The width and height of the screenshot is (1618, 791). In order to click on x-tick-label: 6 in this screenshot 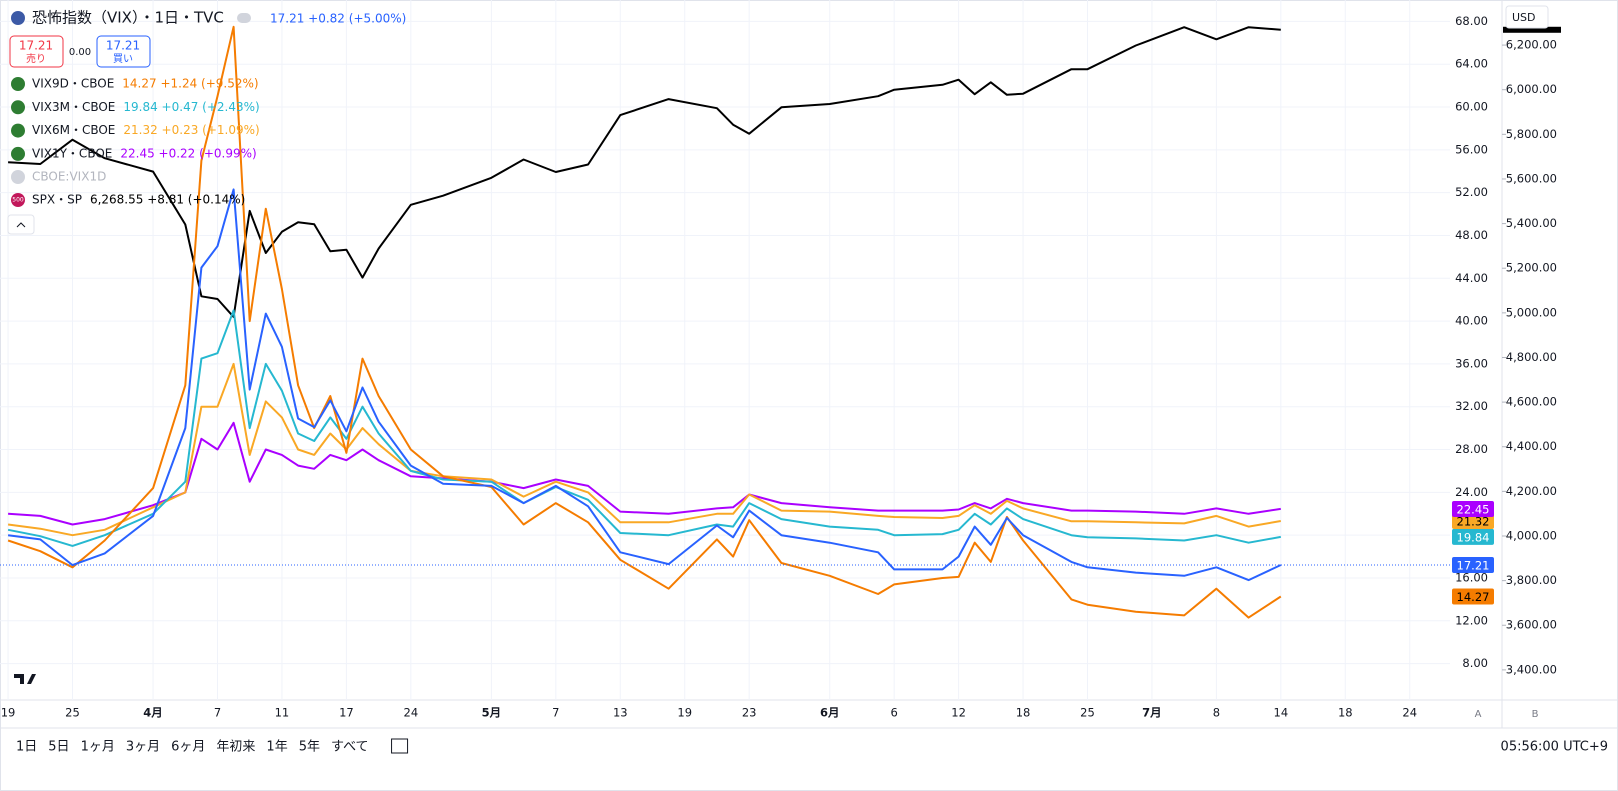, I will do `click(894, 713)`.